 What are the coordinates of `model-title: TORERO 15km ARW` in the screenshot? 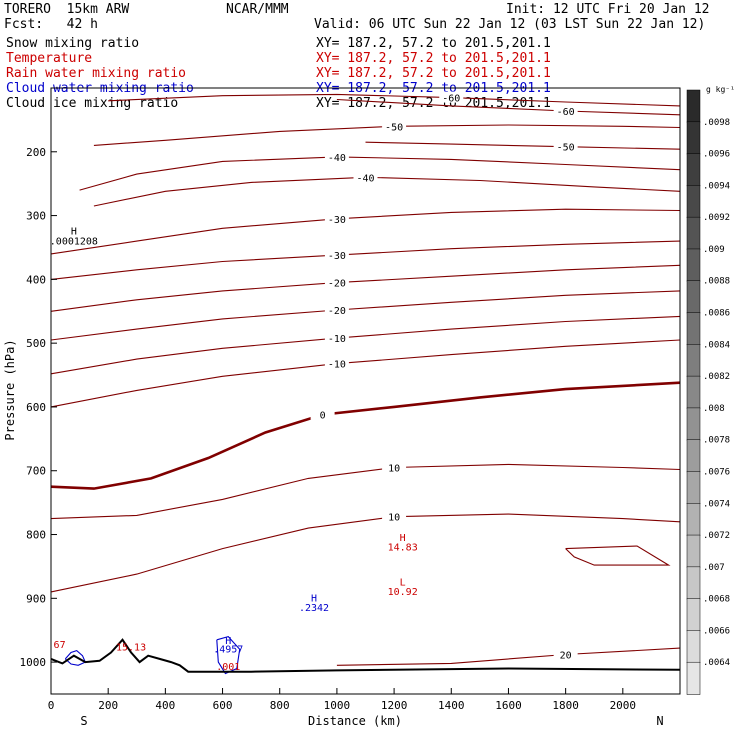 It's located at (67, 9).